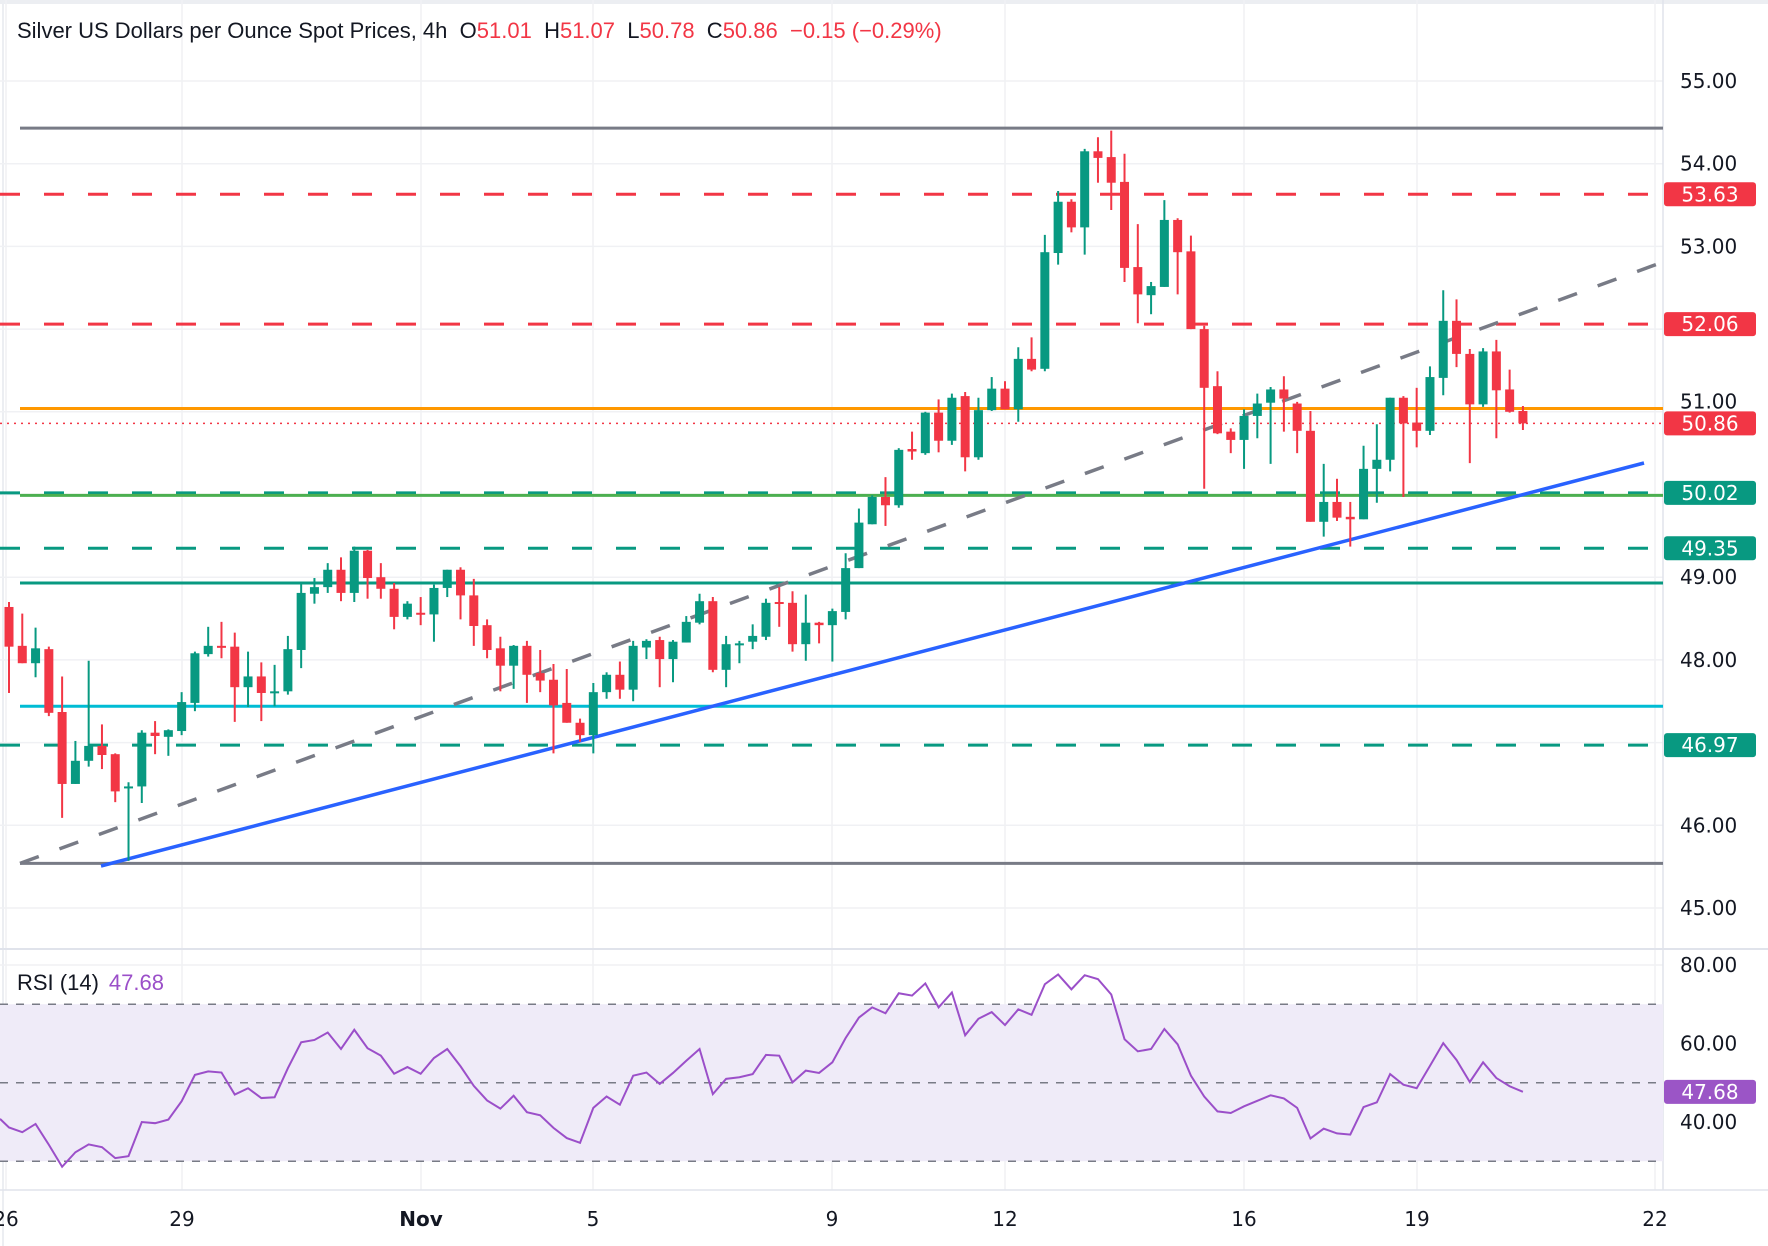 This screenshot has height=1246, width=1768. Describe the element at coordinates (750, 30) in the screenshot. I see `close-value: 50.86` at that location.